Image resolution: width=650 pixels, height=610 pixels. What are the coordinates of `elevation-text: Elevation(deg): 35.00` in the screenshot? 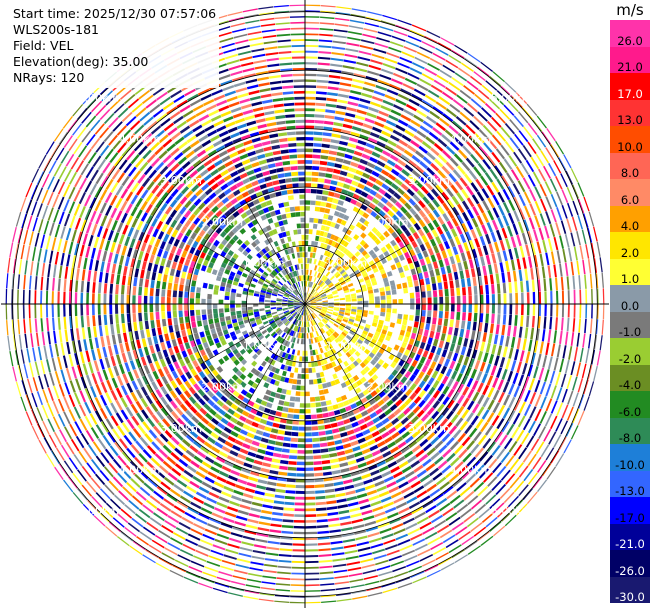 It's located at (81, 61).